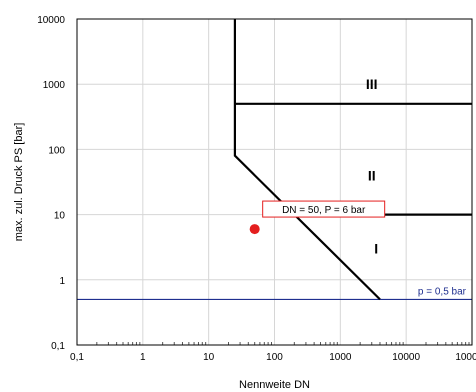 This screenshot has width=476, height=392. What do you see at coordinates (376, 249) in the screenshot?
I see `region-label: I` at bounding box center [376, 249].